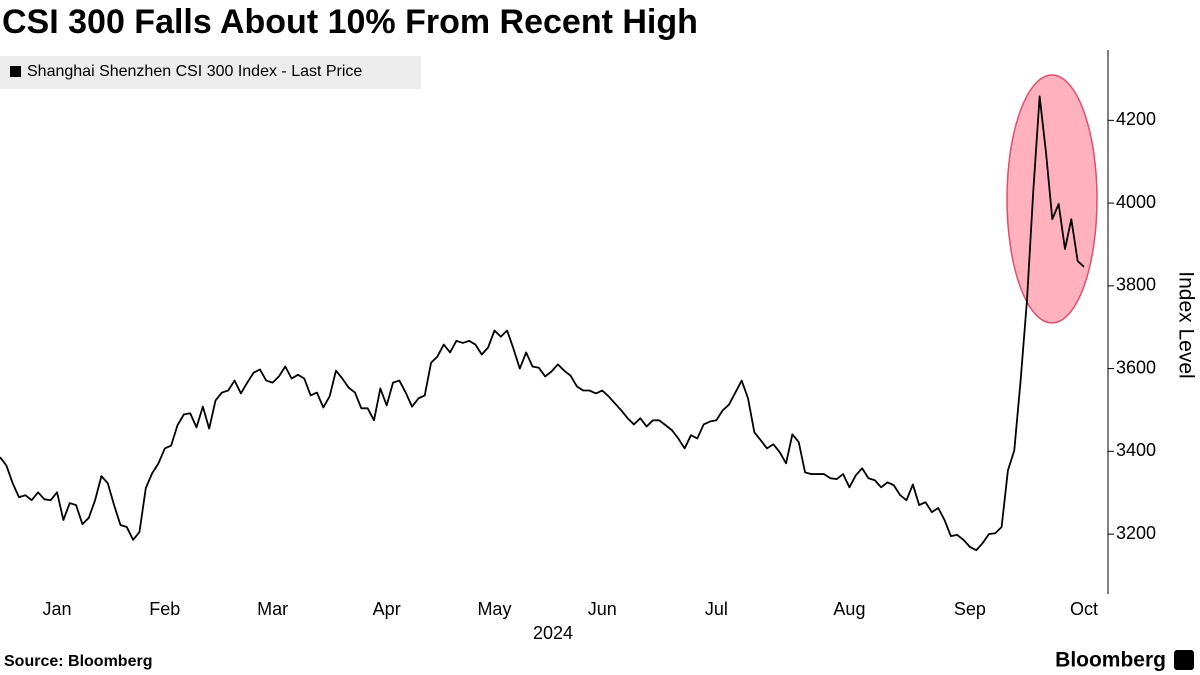  I want to click on y-tick-label: 4200, so click(1136, 119).